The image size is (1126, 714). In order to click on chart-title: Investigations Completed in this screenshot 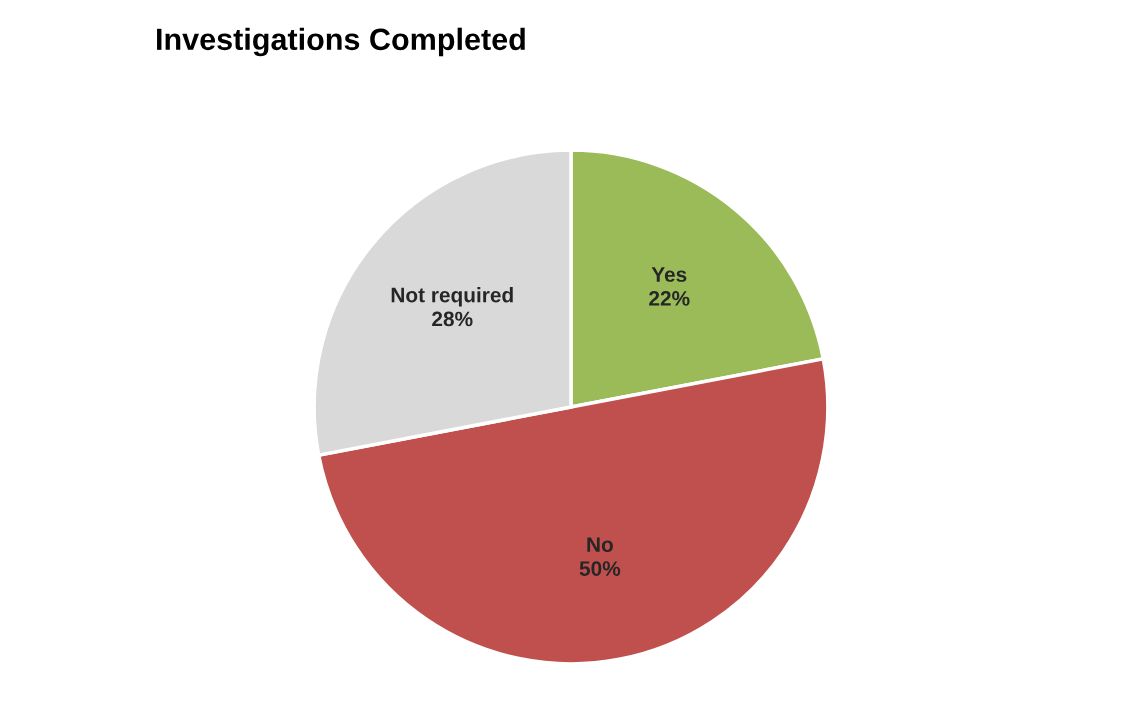, I will do `click(341, 42)`.